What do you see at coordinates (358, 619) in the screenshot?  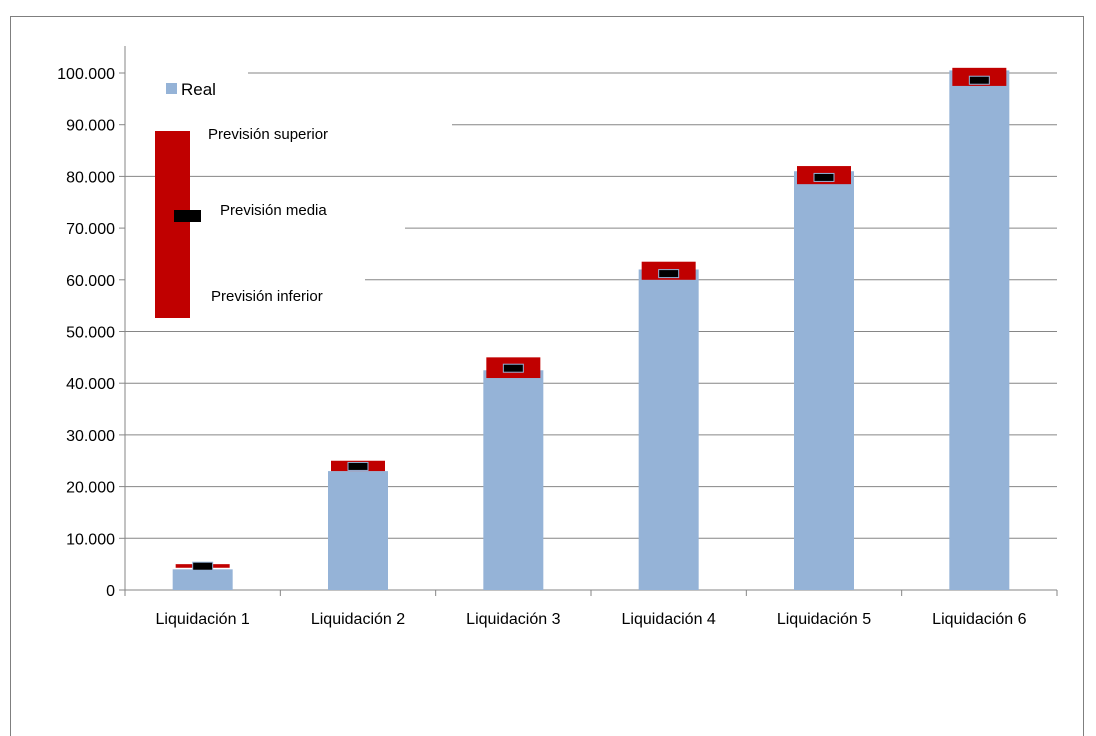 I see `x-tick-label: Liquidación 2` at bounding box center [358, 619].